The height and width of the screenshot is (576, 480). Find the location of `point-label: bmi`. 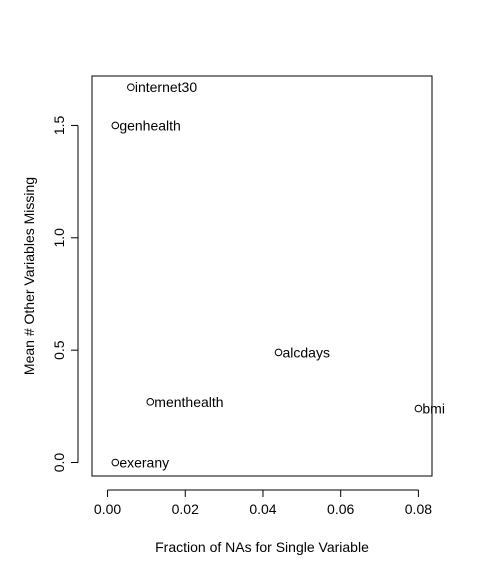

point-label: bmi is located at coordinates (433, 409).